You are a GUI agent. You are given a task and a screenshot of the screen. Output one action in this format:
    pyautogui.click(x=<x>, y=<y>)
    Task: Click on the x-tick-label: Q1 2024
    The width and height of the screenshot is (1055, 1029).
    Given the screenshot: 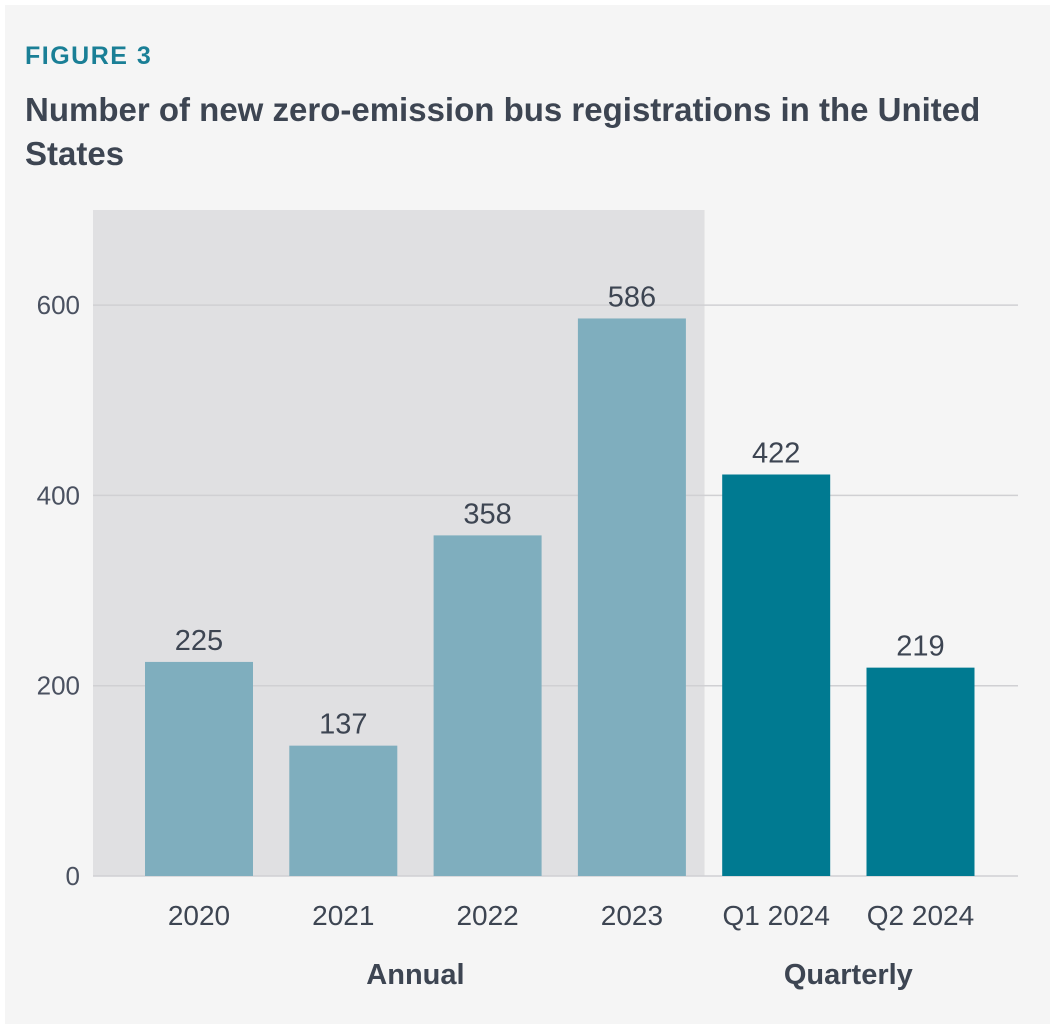 What is the action you would take?
    pyautogui.click(x=775, y=915)
    